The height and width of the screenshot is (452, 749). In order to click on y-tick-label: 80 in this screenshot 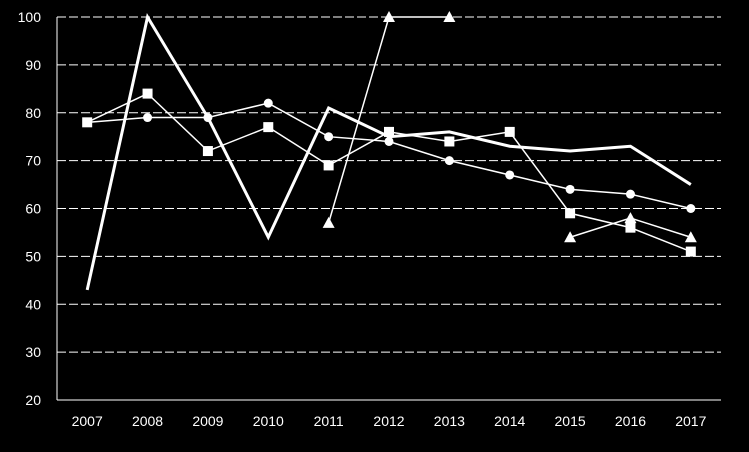, I will do `click(33, 113)`.